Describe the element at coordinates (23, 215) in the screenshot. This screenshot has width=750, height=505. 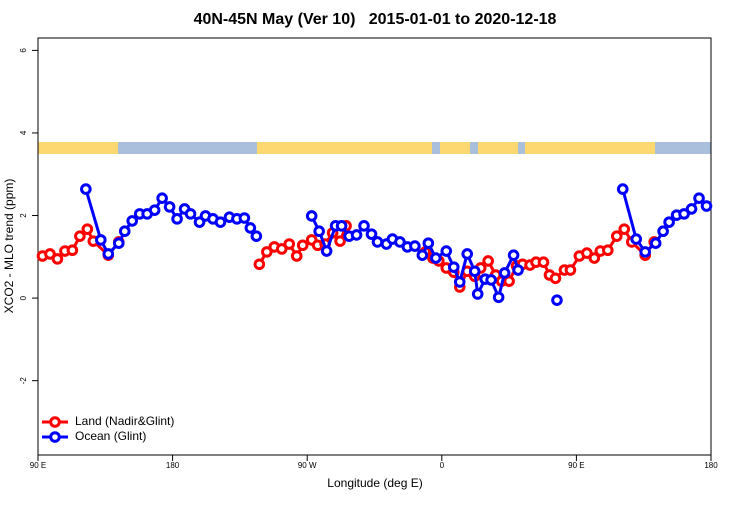
I see `y-tick-label: 2` at that location.